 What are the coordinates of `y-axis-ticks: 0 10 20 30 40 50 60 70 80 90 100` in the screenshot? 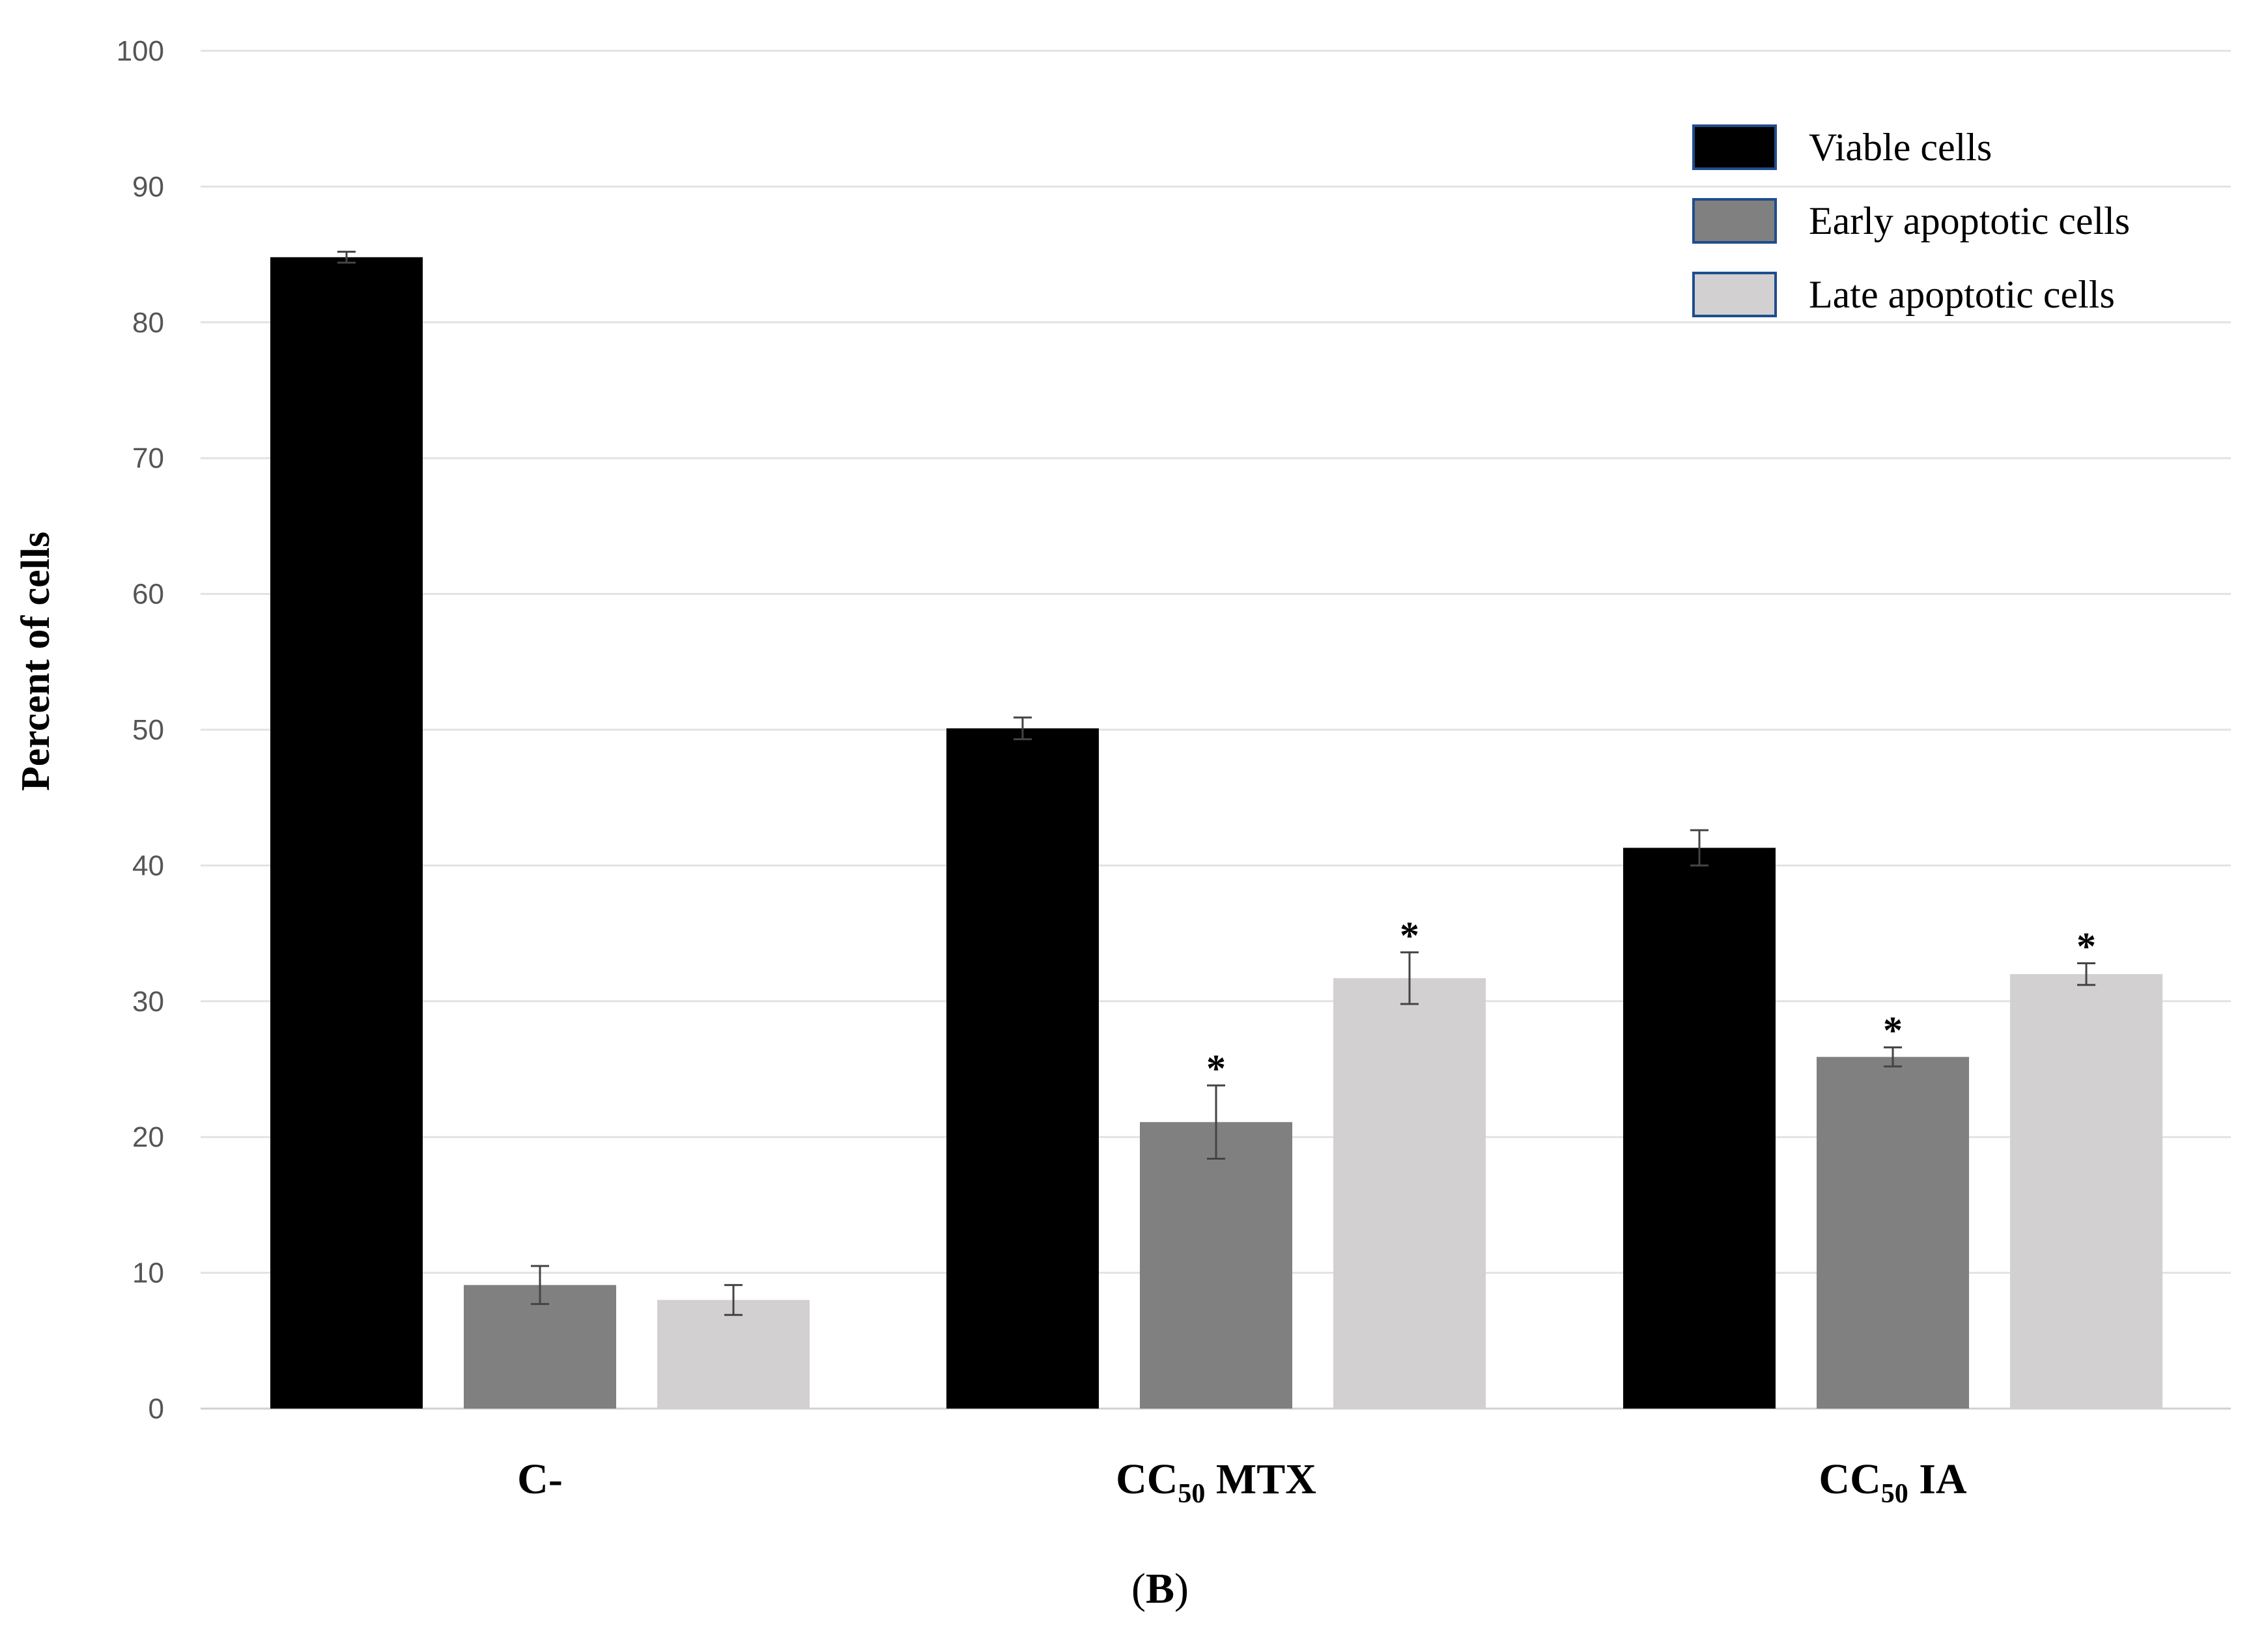 It's located at (140, 730).